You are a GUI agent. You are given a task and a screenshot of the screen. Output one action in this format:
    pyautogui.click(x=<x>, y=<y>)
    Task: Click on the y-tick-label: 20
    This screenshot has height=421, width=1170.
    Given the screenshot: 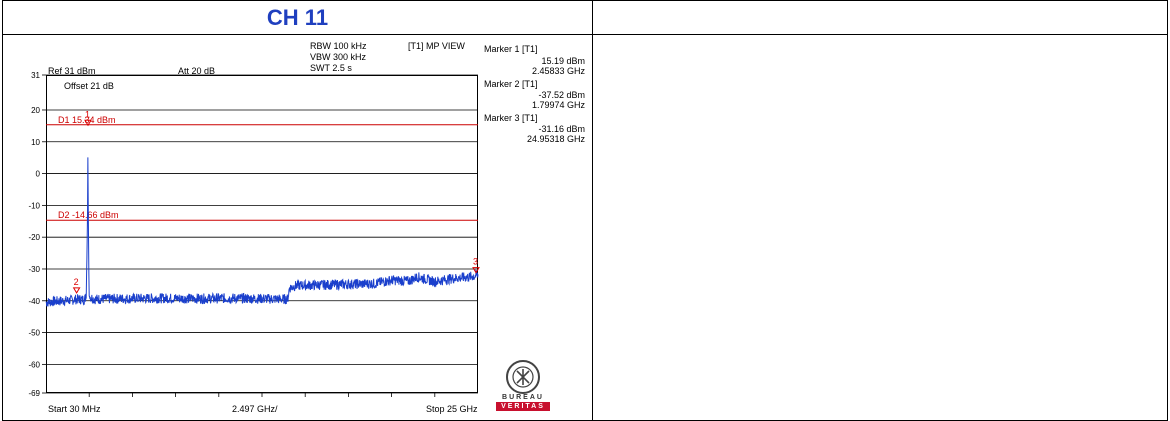 What is the action you would take?
    pyautogui.click(x=35, y=110)
    